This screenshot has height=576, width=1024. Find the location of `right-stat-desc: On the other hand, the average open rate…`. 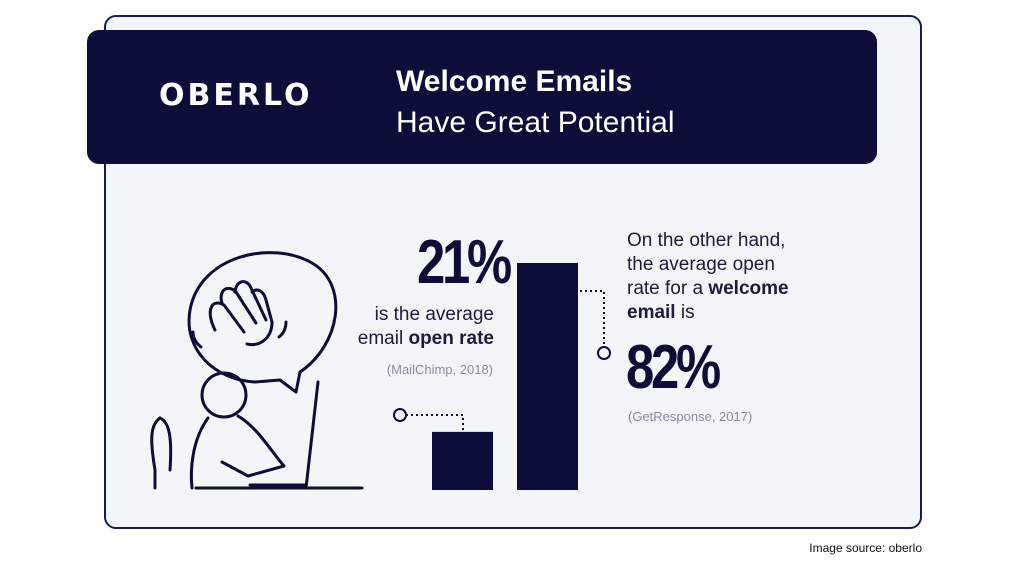

right-stat-desc: On the other hand, the average open rate… is located at coordinates (708, 277).